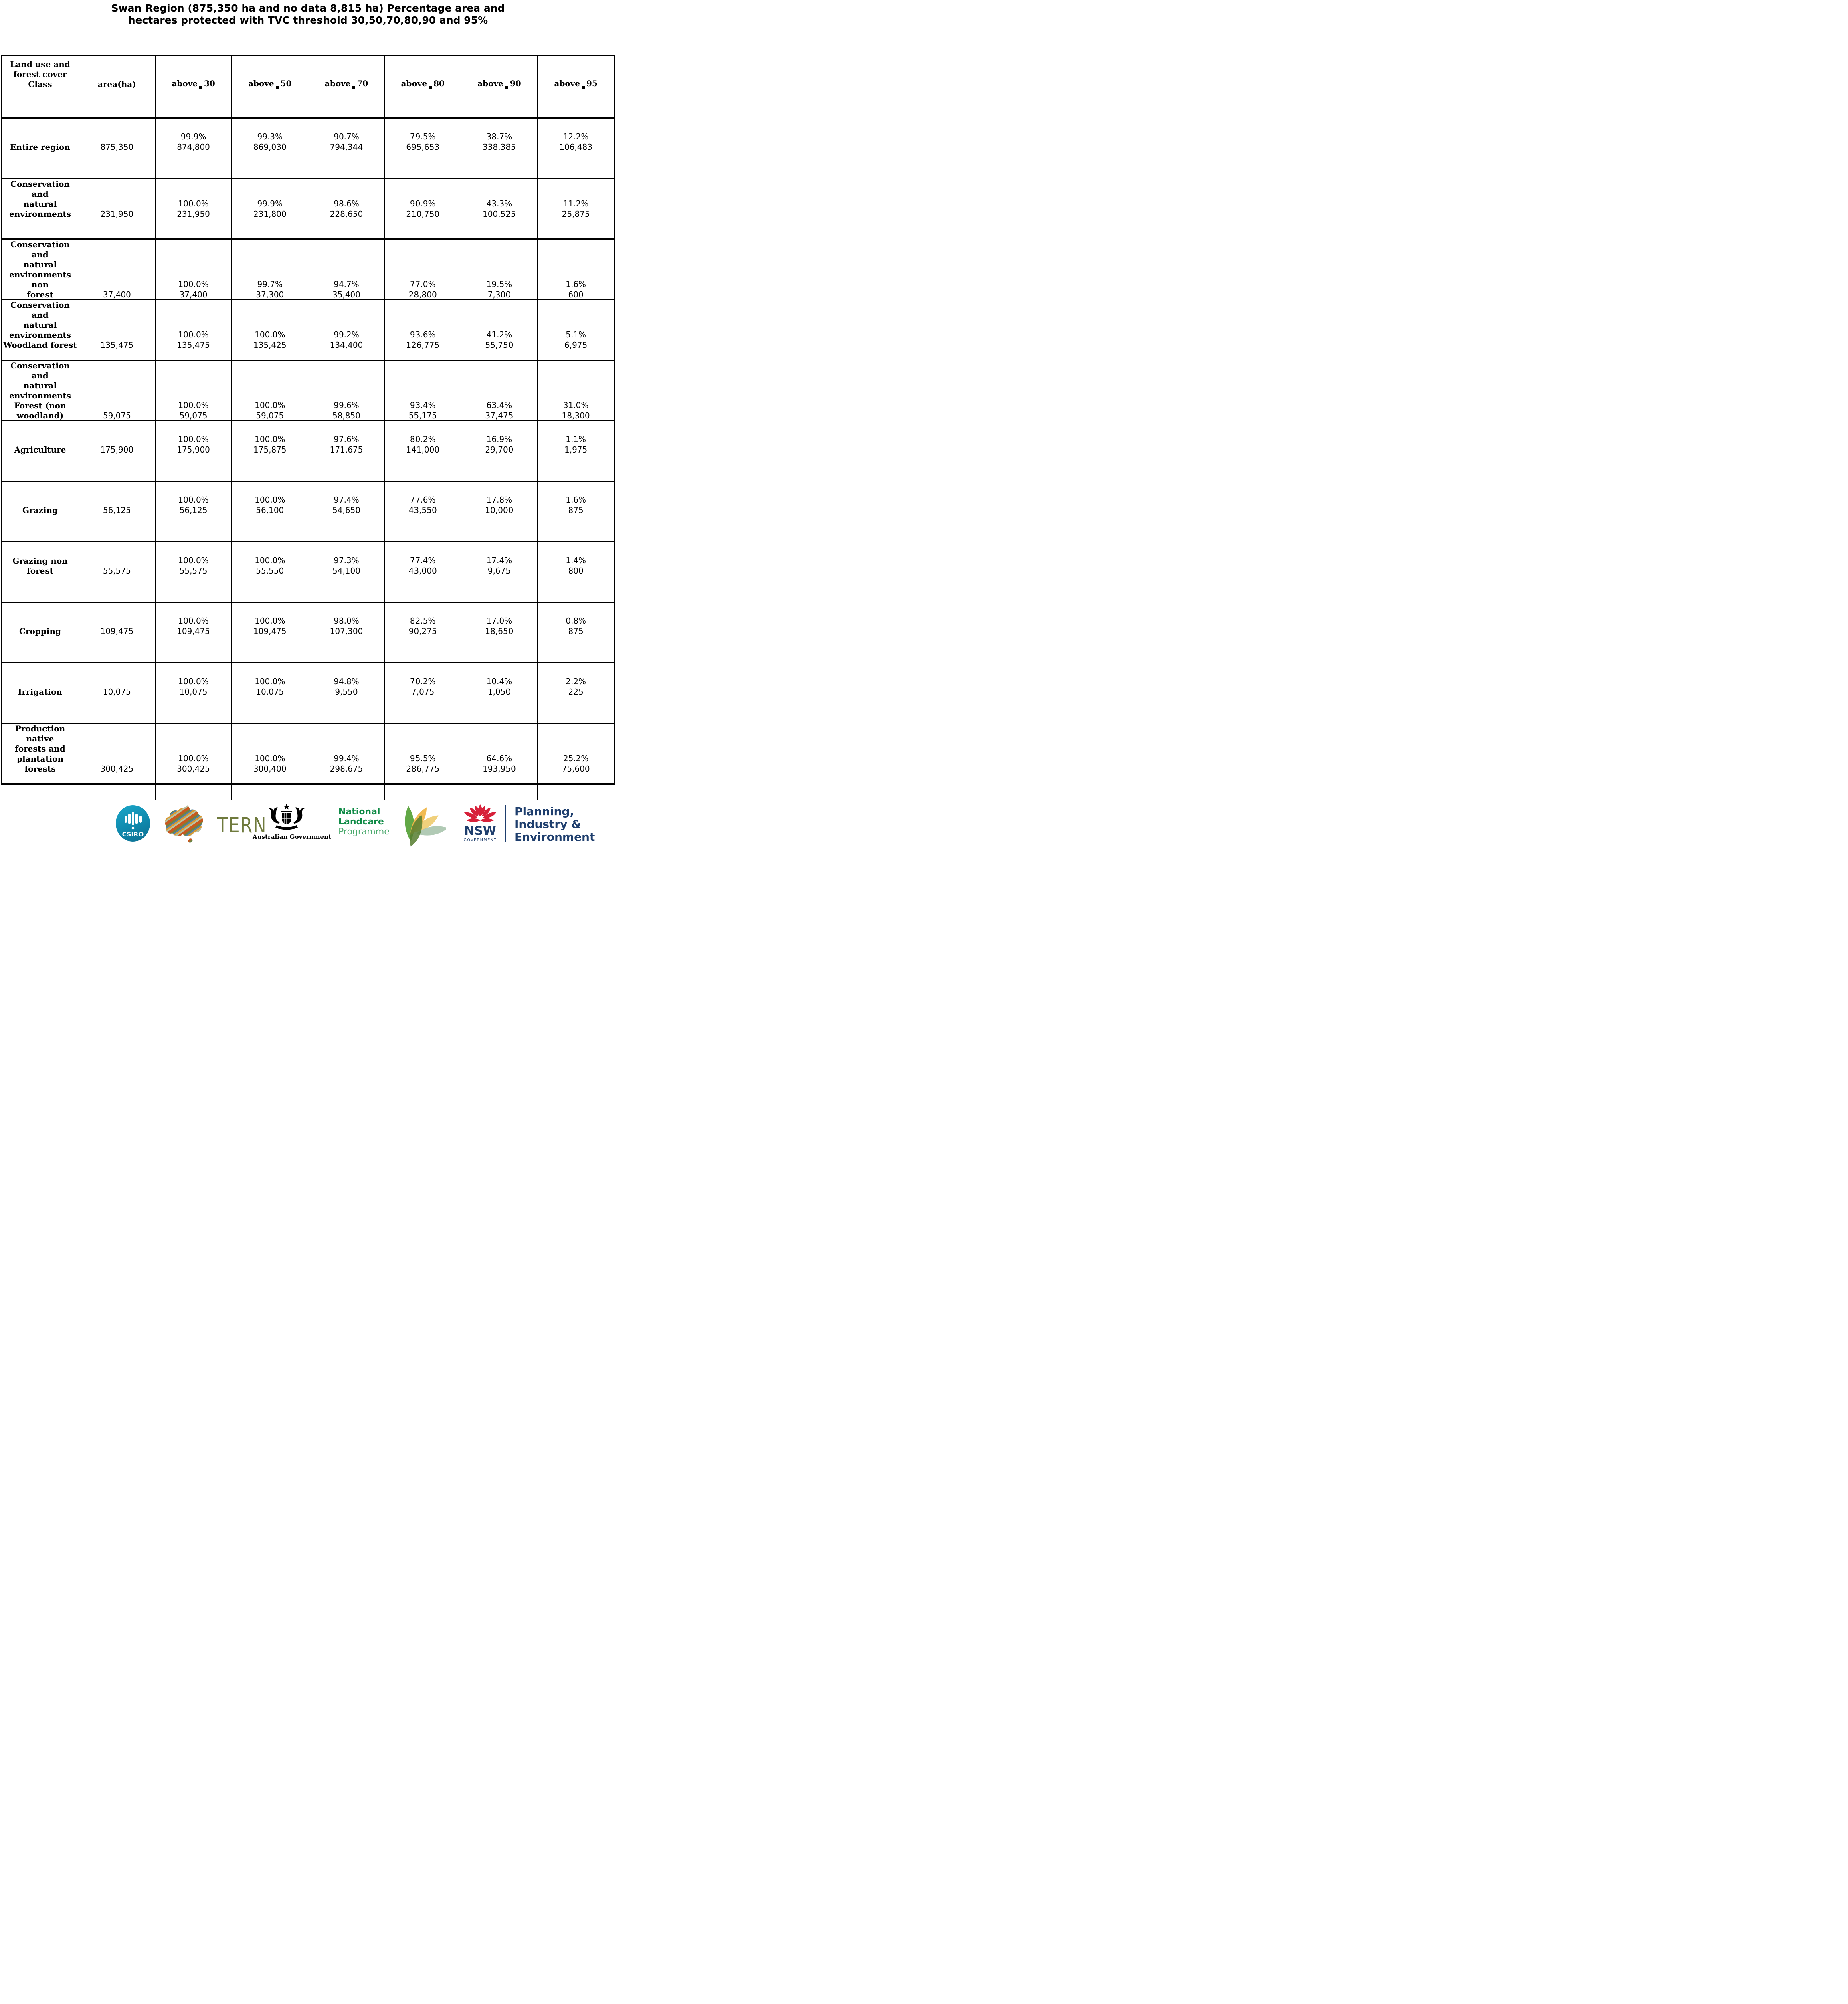 This screenshot has height=2004, width=1848. Describe the element at coordinates (117, 416) in the screenshot. I see `area-value: 59,075` at that location.